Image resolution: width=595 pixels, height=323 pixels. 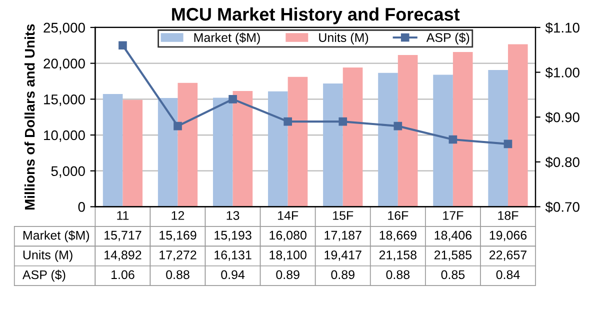 I want to click on legend-label: Market ($M), so click(x=227, y=38).